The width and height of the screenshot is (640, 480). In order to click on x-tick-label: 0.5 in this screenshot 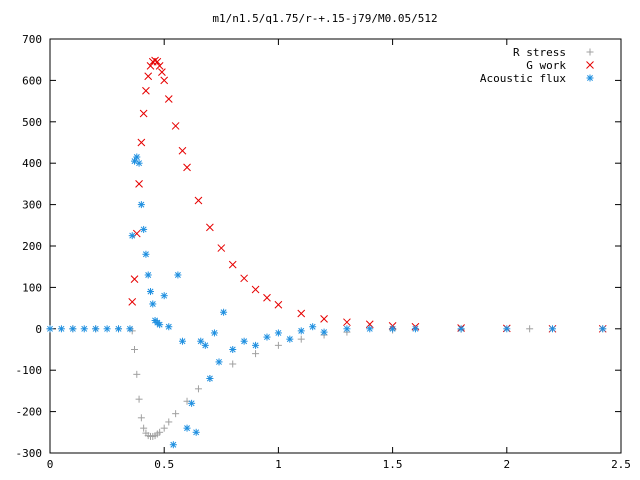, I will do `click(164, 464)`.